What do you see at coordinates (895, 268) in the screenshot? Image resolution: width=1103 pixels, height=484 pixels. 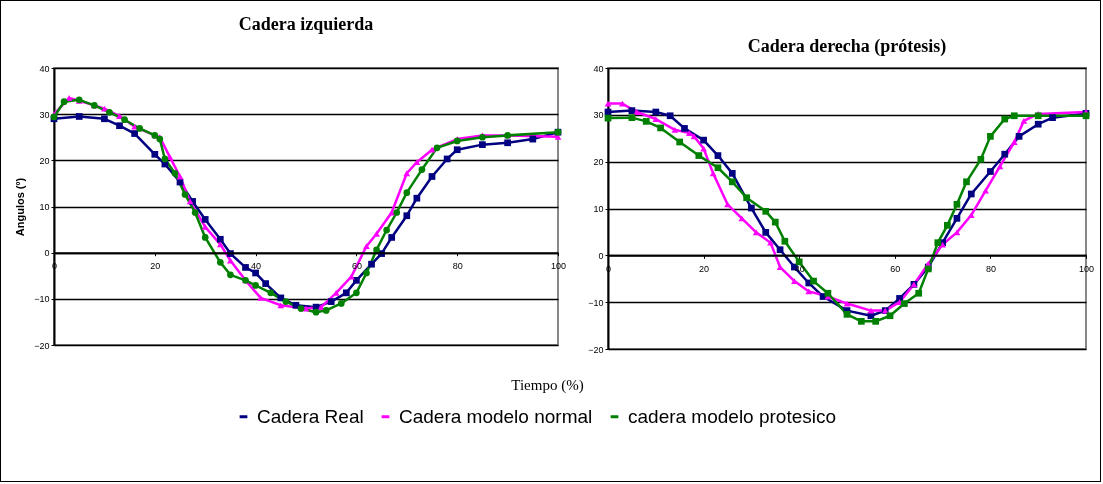 I see `x-tick-label: 60` at bounding box center [895, 268].